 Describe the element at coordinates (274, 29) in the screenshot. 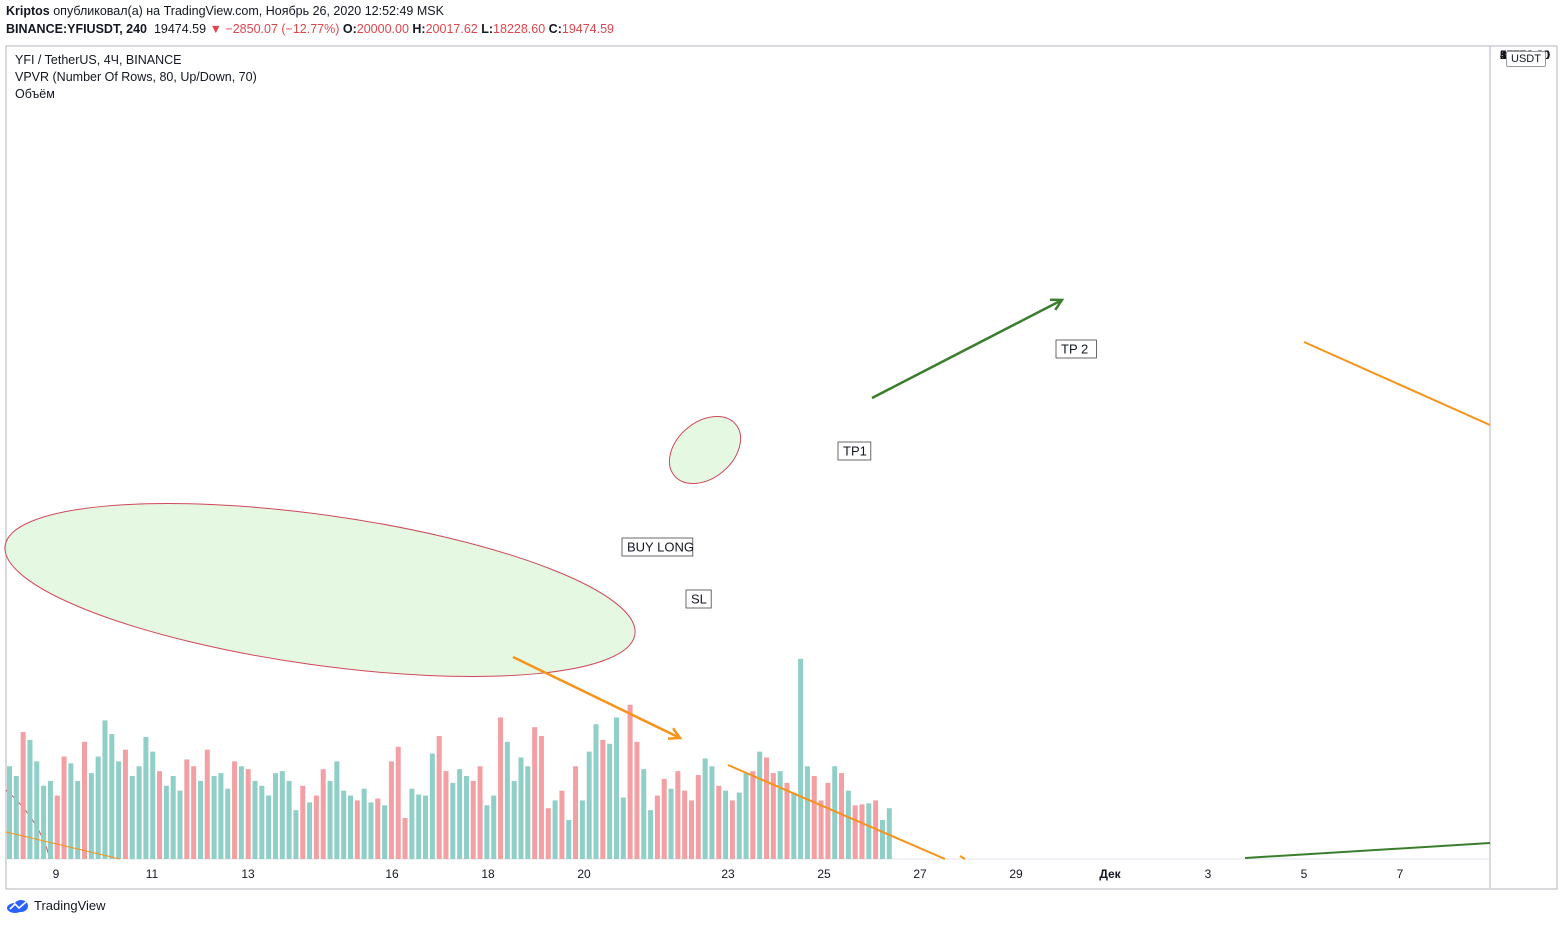

I see `price-change: ▼ −2850.07 (−12.77%)` at that location.